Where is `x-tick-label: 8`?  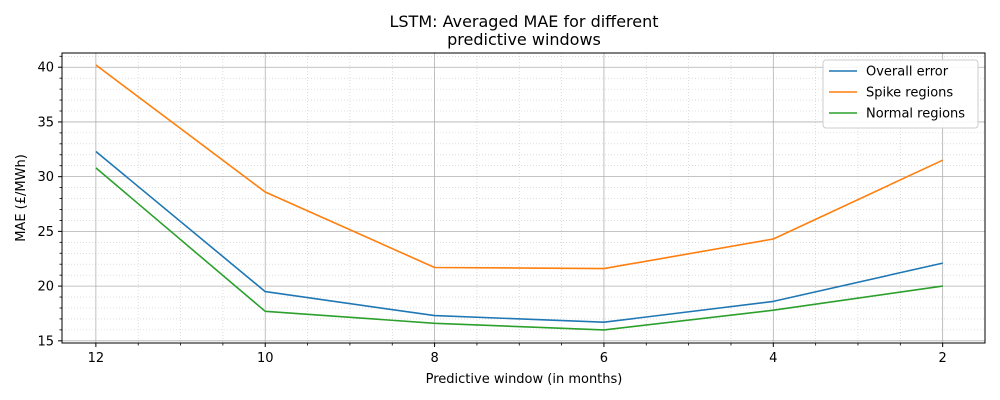 x-tick-label: 8 is located at coordinates (434, 358).